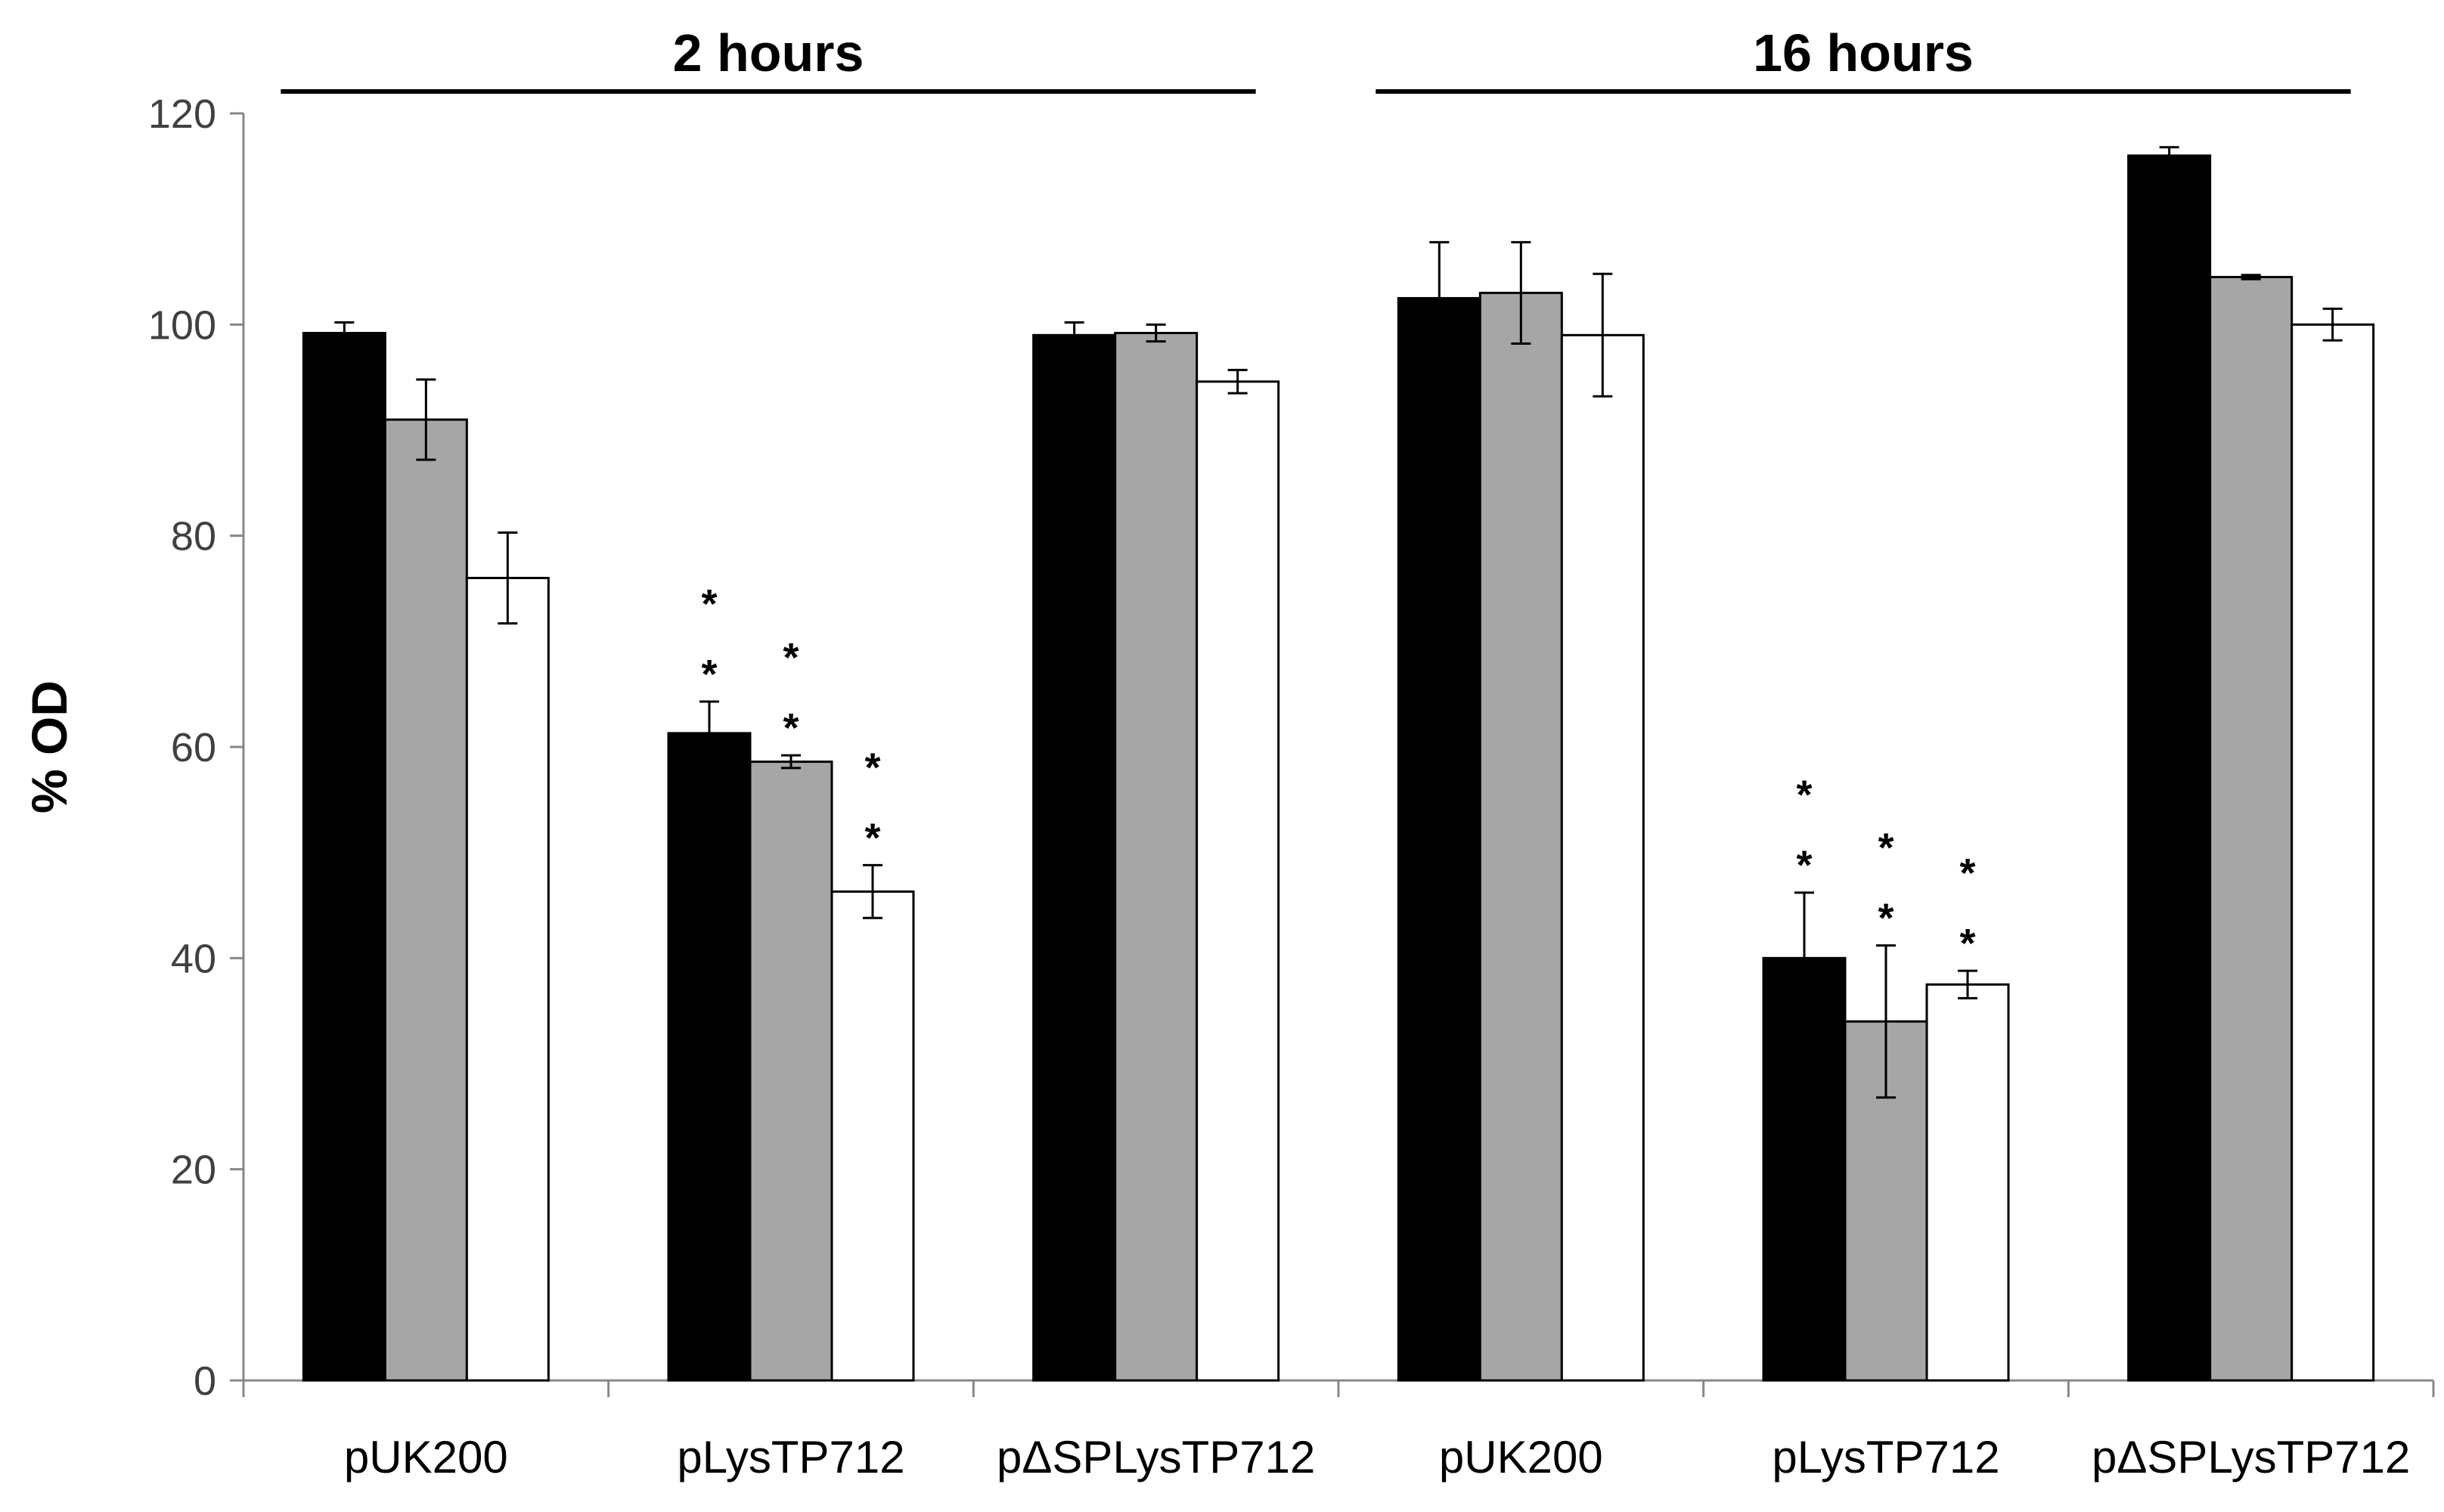  What do you see at coordinates (768, 52) in the screenshot?
I see `group-header-title: 2 hours` at bounding box center [768, 52].